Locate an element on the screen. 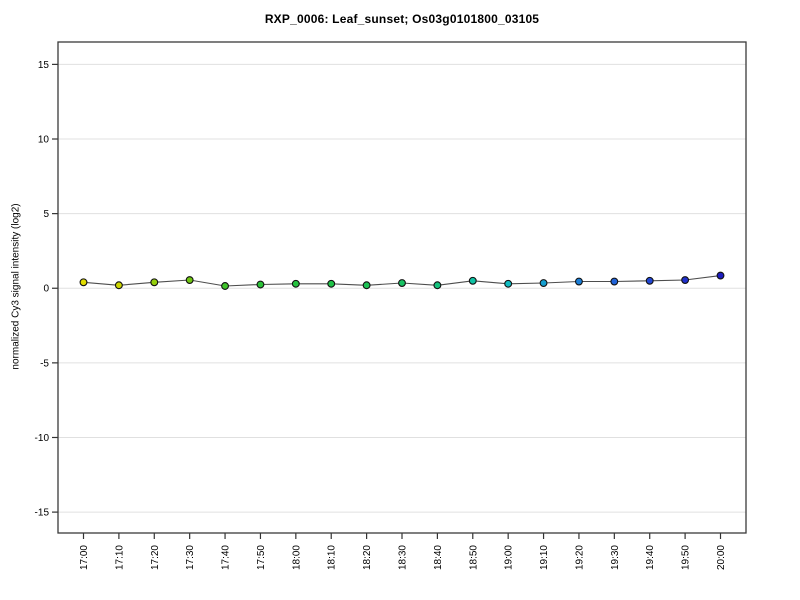 The image size is (800, 600). x-tick-label: 19:20 is located at coordinates (579, 557).